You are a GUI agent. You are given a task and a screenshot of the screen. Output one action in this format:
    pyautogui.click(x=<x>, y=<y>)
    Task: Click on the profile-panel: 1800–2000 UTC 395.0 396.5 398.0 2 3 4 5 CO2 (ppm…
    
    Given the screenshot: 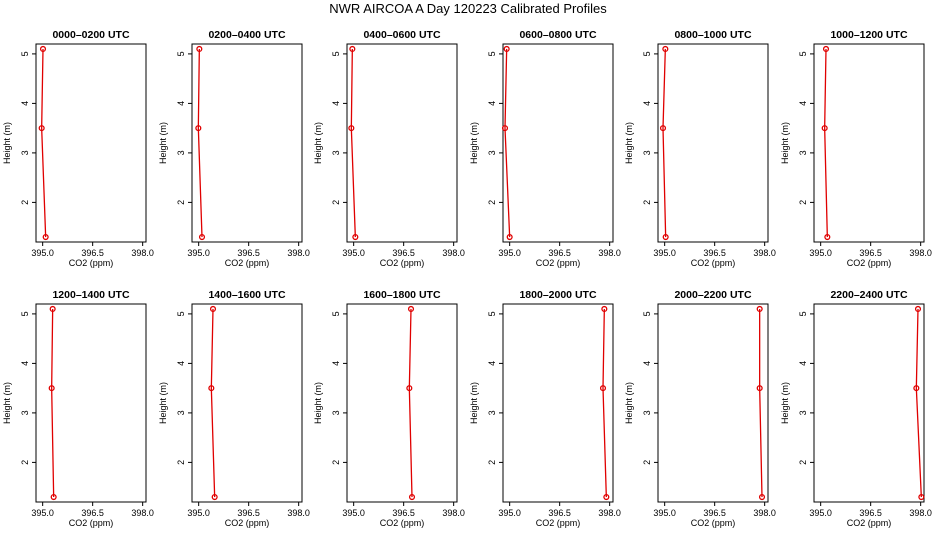 What is the action you would take?
    pyautogui.click(x=545, y=408)
    